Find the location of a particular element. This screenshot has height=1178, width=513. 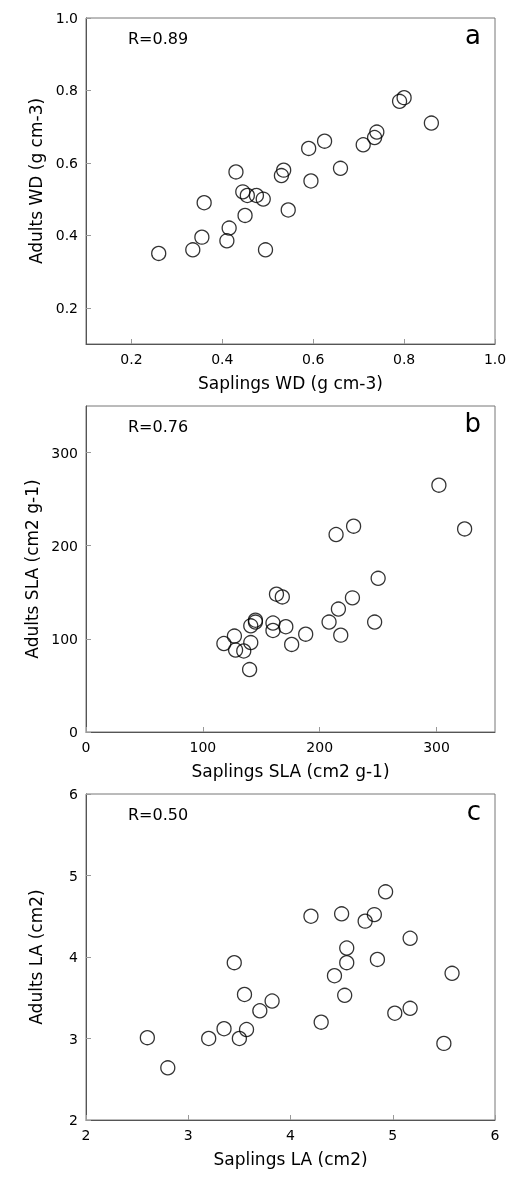

y-tick-label: 0 is located at coordinates (73, 732).